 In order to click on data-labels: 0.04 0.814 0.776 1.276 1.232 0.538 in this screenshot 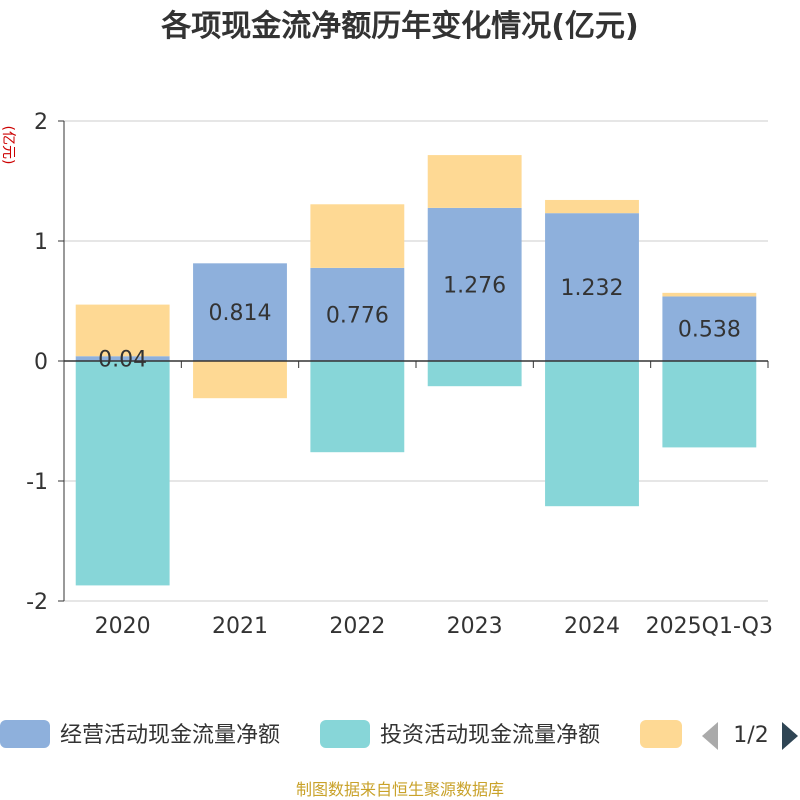, I will do `click(419, 322)`.